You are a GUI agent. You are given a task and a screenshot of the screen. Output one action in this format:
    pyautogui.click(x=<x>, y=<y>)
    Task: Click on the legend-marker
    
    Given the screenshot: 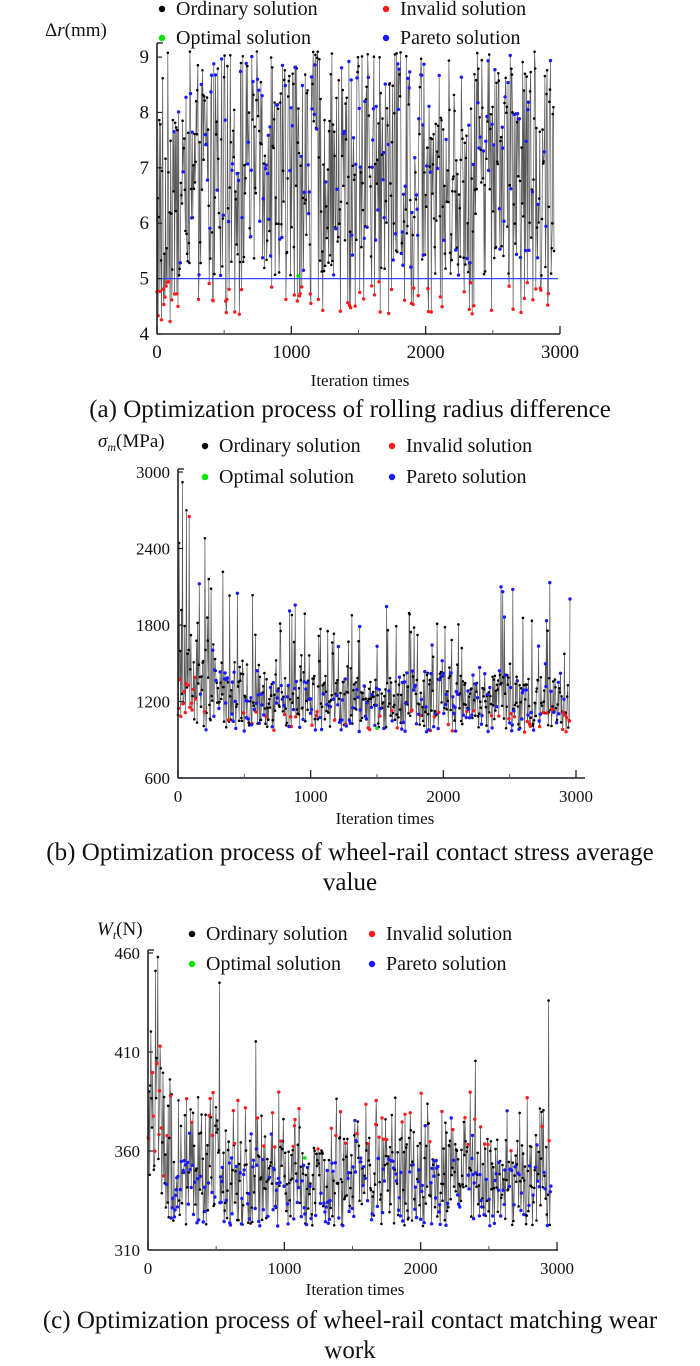 What is the action you would take?
    pyautogui.click(x=372, y=934)
    